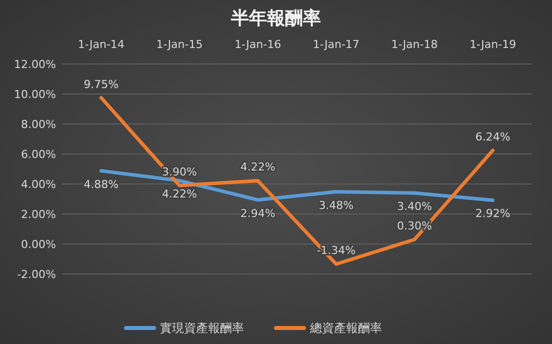 The height and width of the screenshot is (344, 552). I want to click on legend-label: 總資產報酬率, so click(345, 328).